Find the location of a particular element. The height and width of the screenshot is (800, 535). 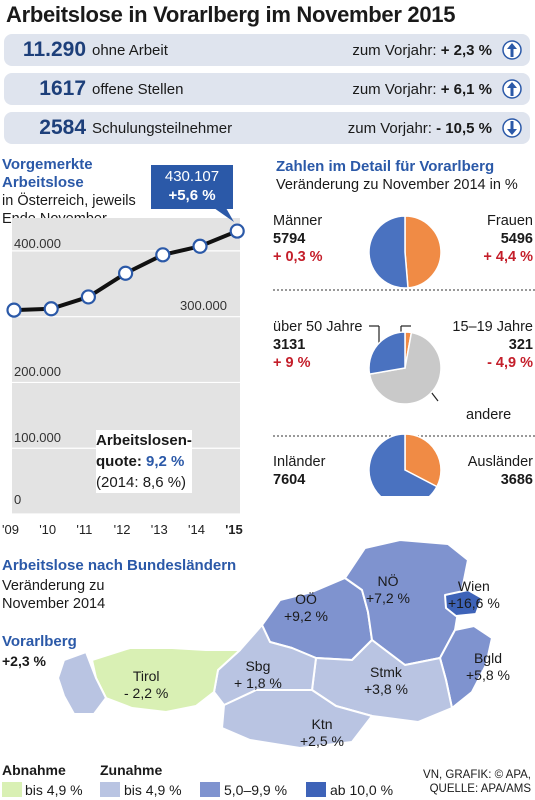

pie2-left-value: 3131 is located at coordinates (289, 345).